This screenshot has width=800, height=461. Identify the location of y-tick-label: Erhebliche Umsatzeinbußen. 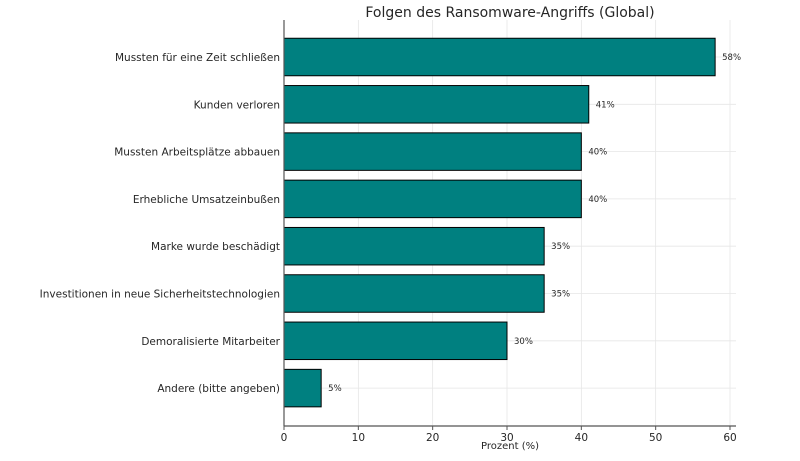
(206, 200).